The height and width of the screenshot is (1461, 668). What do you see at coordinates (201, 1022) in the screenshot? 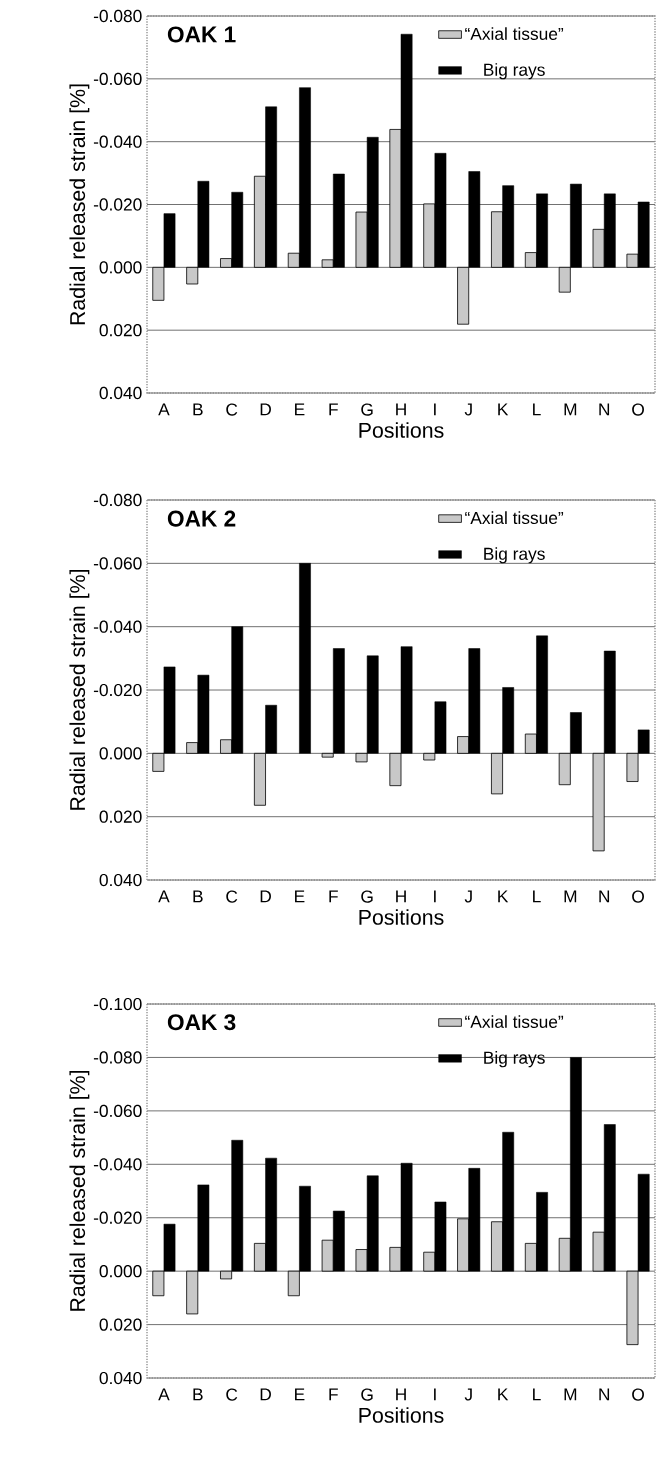
I see `chart-title: OAK 3` at bounding box center [201, 1022].